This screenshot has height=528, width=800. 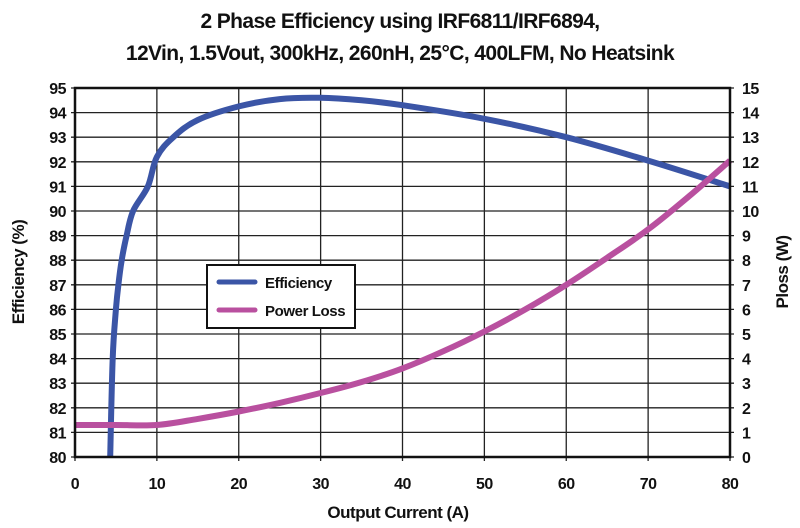 What do you see at coordinates (57, 187) in the screenshot?
I see `y-tick-label: 91` at bounding box center [57, 187].